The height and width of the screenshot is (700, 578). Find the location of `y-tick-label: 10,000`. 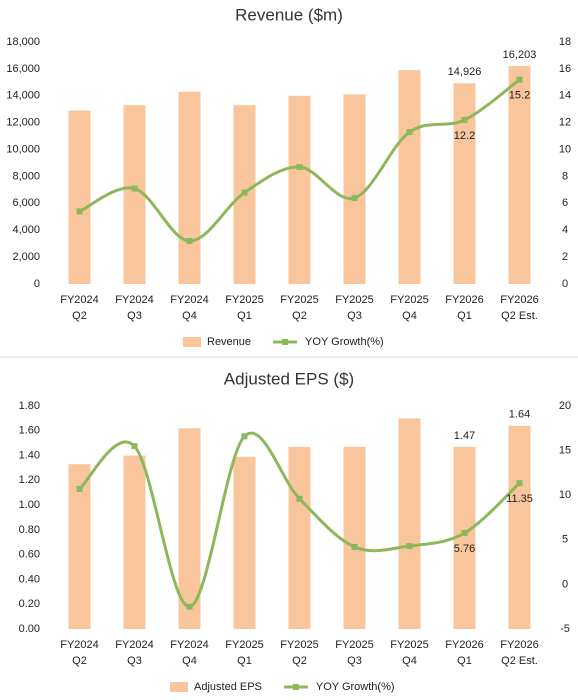

y-tick-label: 10,000 is located at coordinates (23, 149).